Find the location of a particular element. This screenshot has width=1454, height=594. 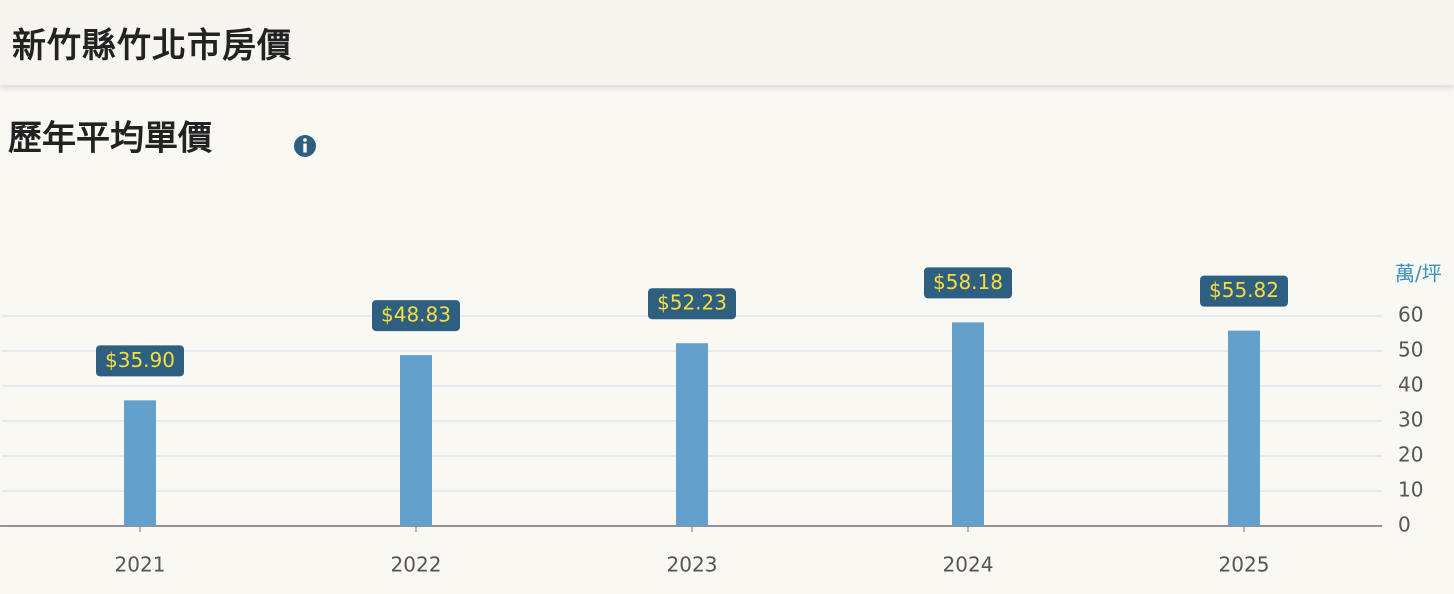

value-label: $48.83 is located at coordinates (416, 315).